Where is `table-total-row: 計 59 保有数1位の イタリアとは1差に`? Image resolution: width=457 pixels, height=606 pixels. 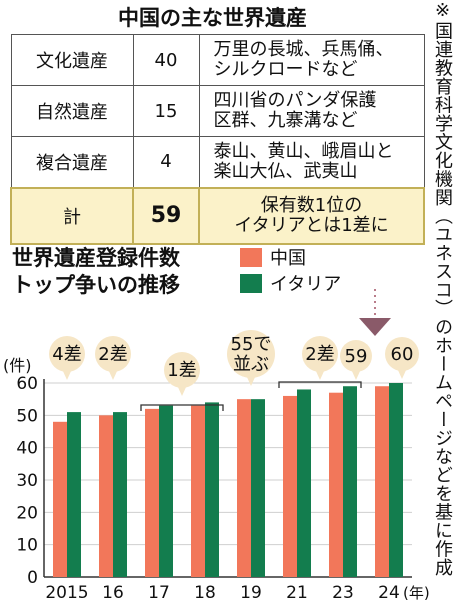 table-total-row: 計 59 保有数1位の イタリアとは1差に is located at coordinates (217, 215).